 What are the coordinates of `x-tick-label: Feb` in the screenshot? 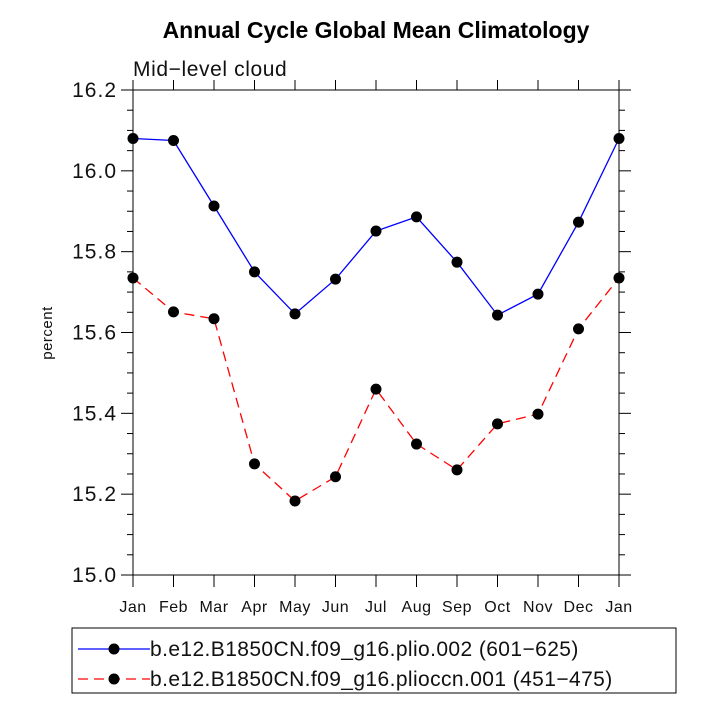 It's located at (173, 607).